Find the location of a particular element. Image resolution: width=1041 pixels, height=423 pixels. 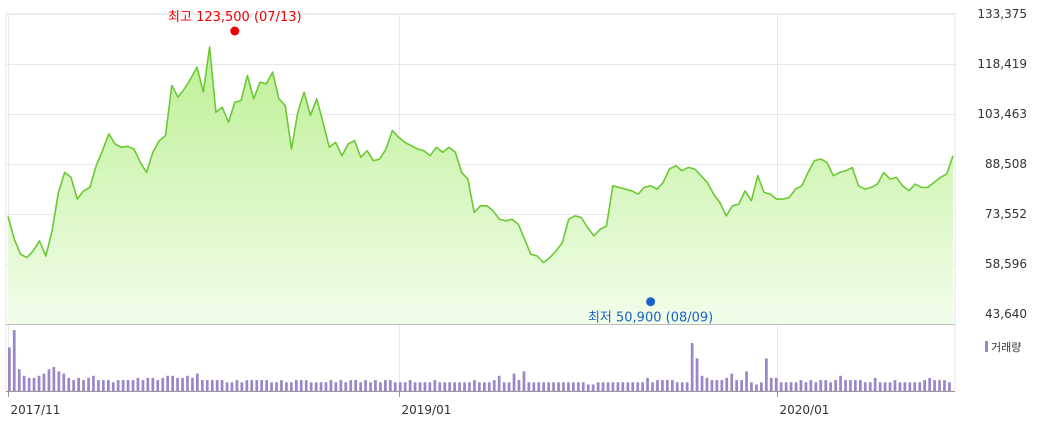

price-tick-label: 103,463 is located at coordinates (1002, 114).